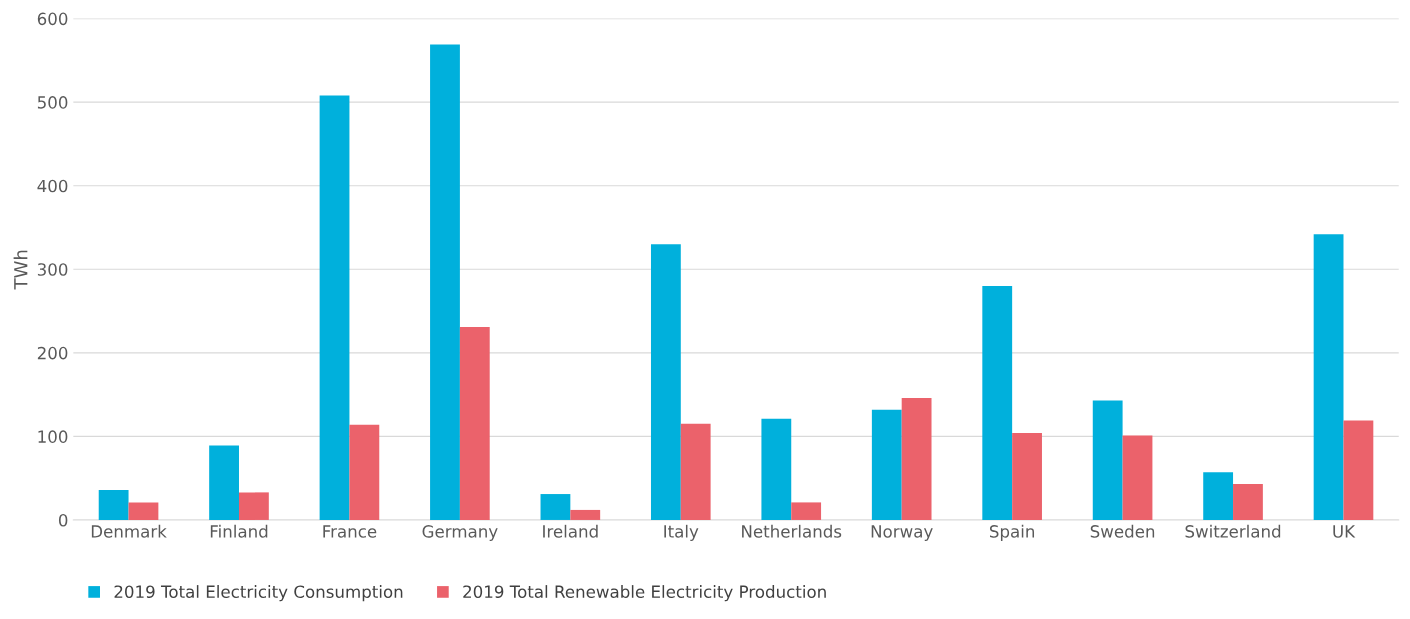 This screenshot has width=1410, height=619. What do you see at coordinates (52, 186) in the screenshot?
I see `y-tick-label: 400` at bounding box center [52, 186].